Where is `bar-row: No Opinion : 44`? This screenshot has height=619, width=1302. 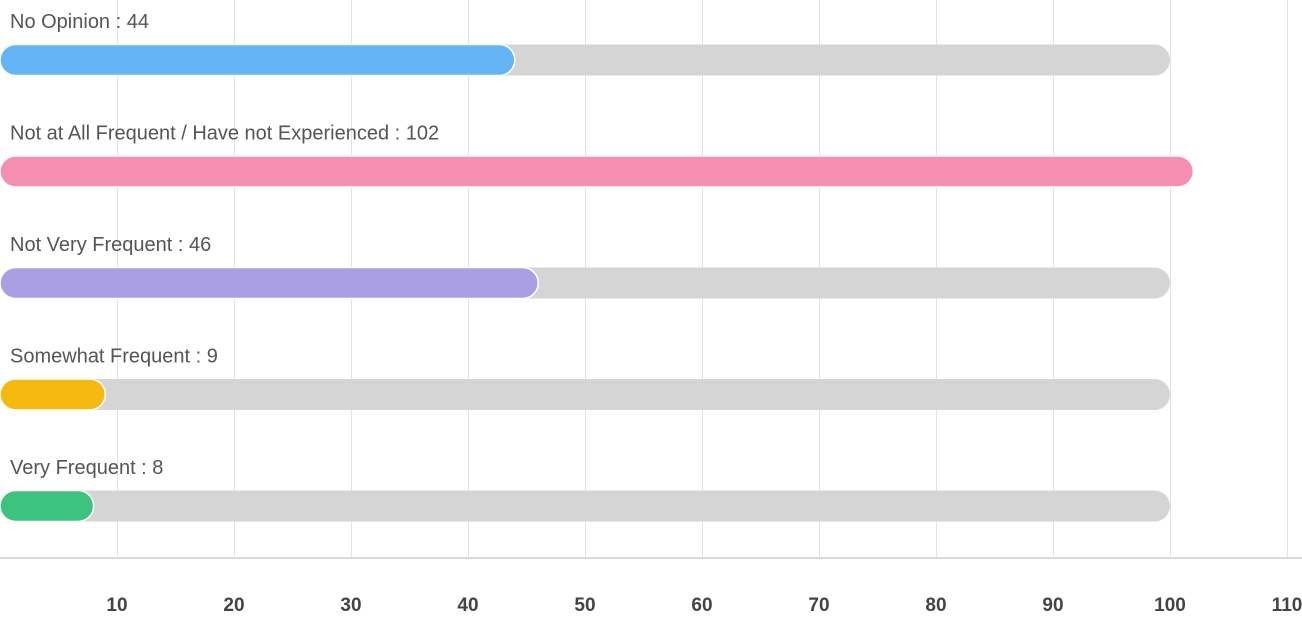
bar-row: No Opinion : 44 is located at coordinates (585, 44).